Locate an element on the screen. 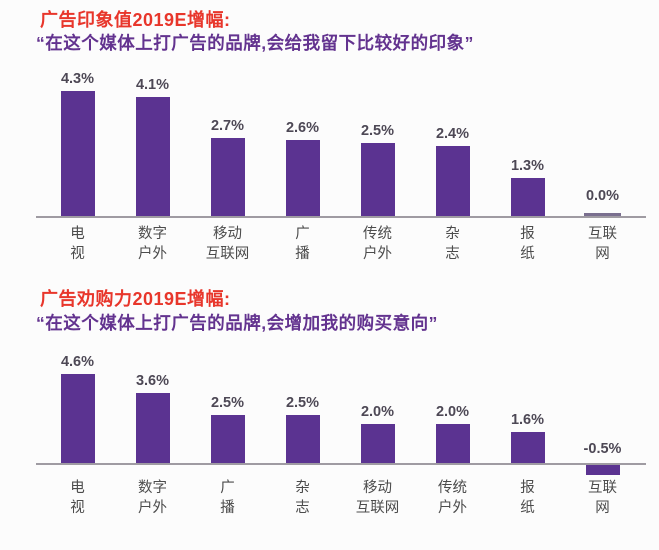 This screenshot has width=659, height=550. bar-group: 4.3% is located at coordinates (77, 142).